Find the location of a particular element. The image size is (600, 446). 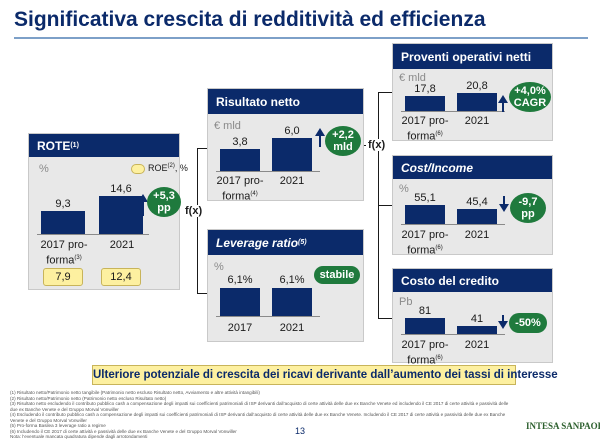

roe-legend-label: ROE(2), % is located at coordinates (168, 168).